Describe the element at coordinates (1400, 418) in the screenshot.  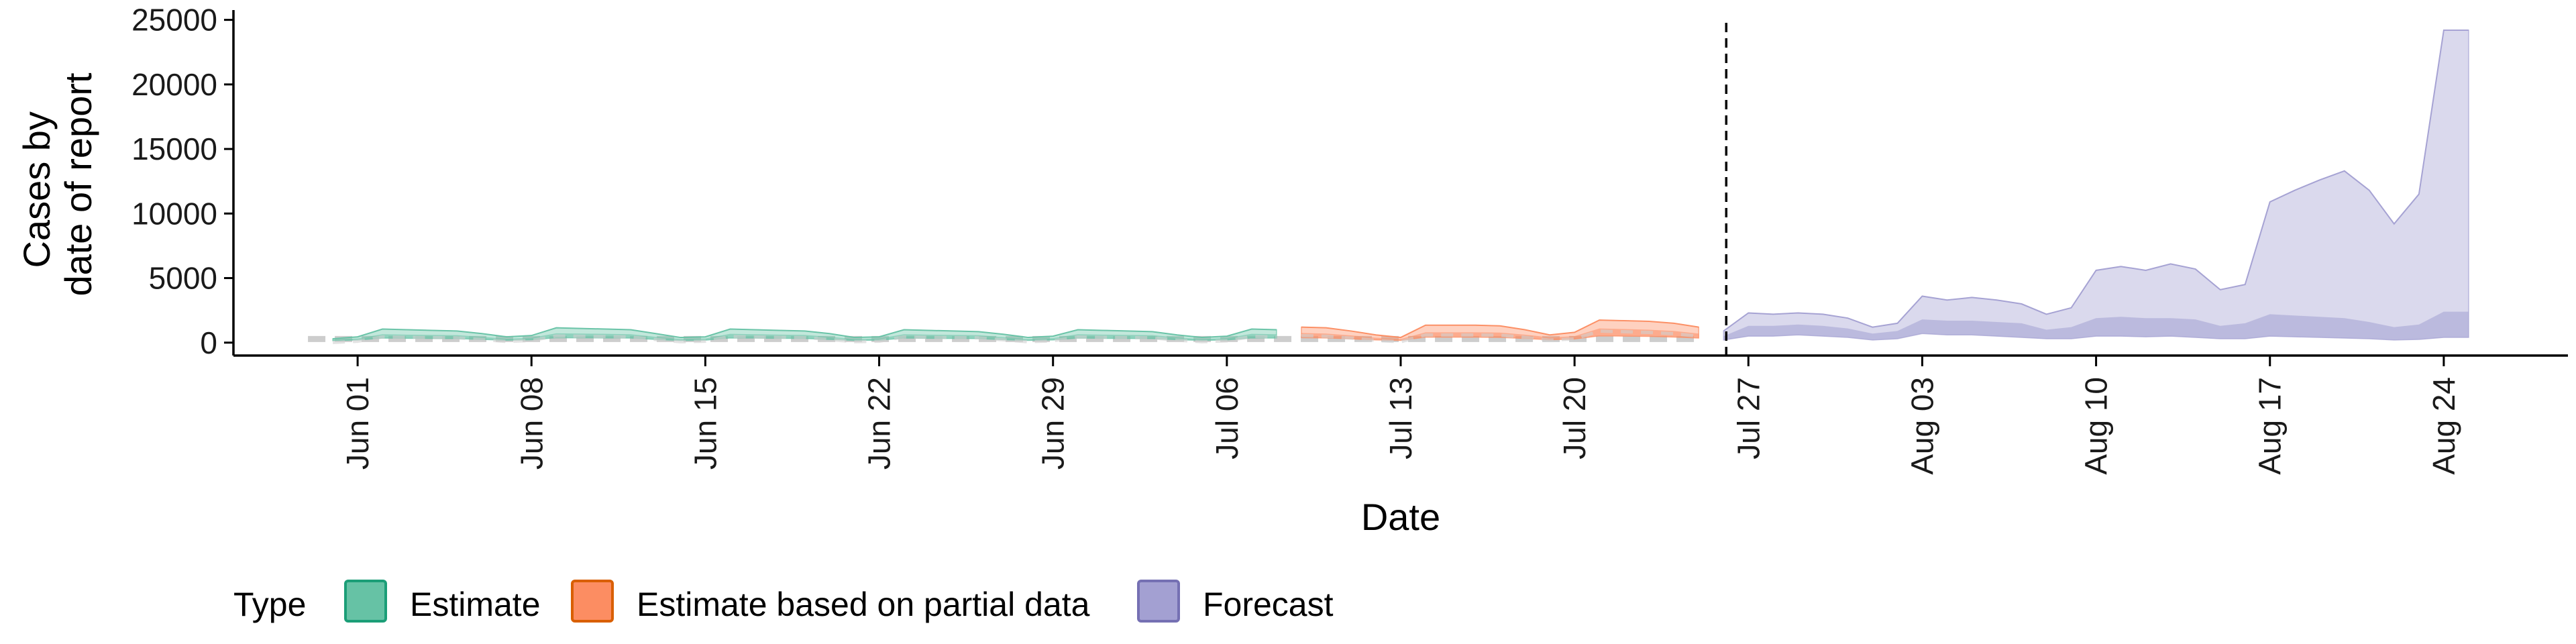
I see `x-tick-label: Jul 13` at that location.